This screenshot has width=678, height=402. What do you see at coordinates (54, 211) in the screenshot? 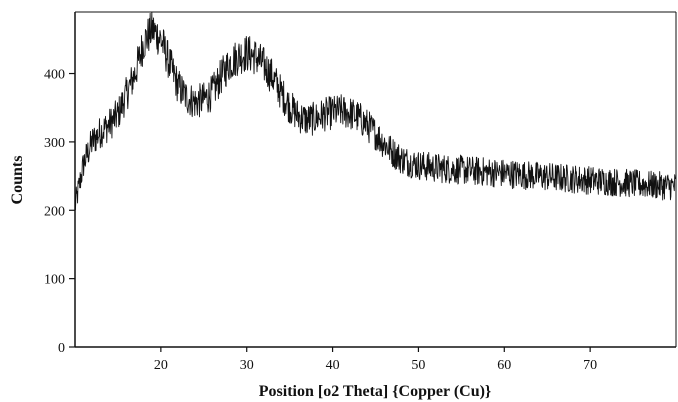
I see `y-tick-label: 200` at bounding box center [54, 211].